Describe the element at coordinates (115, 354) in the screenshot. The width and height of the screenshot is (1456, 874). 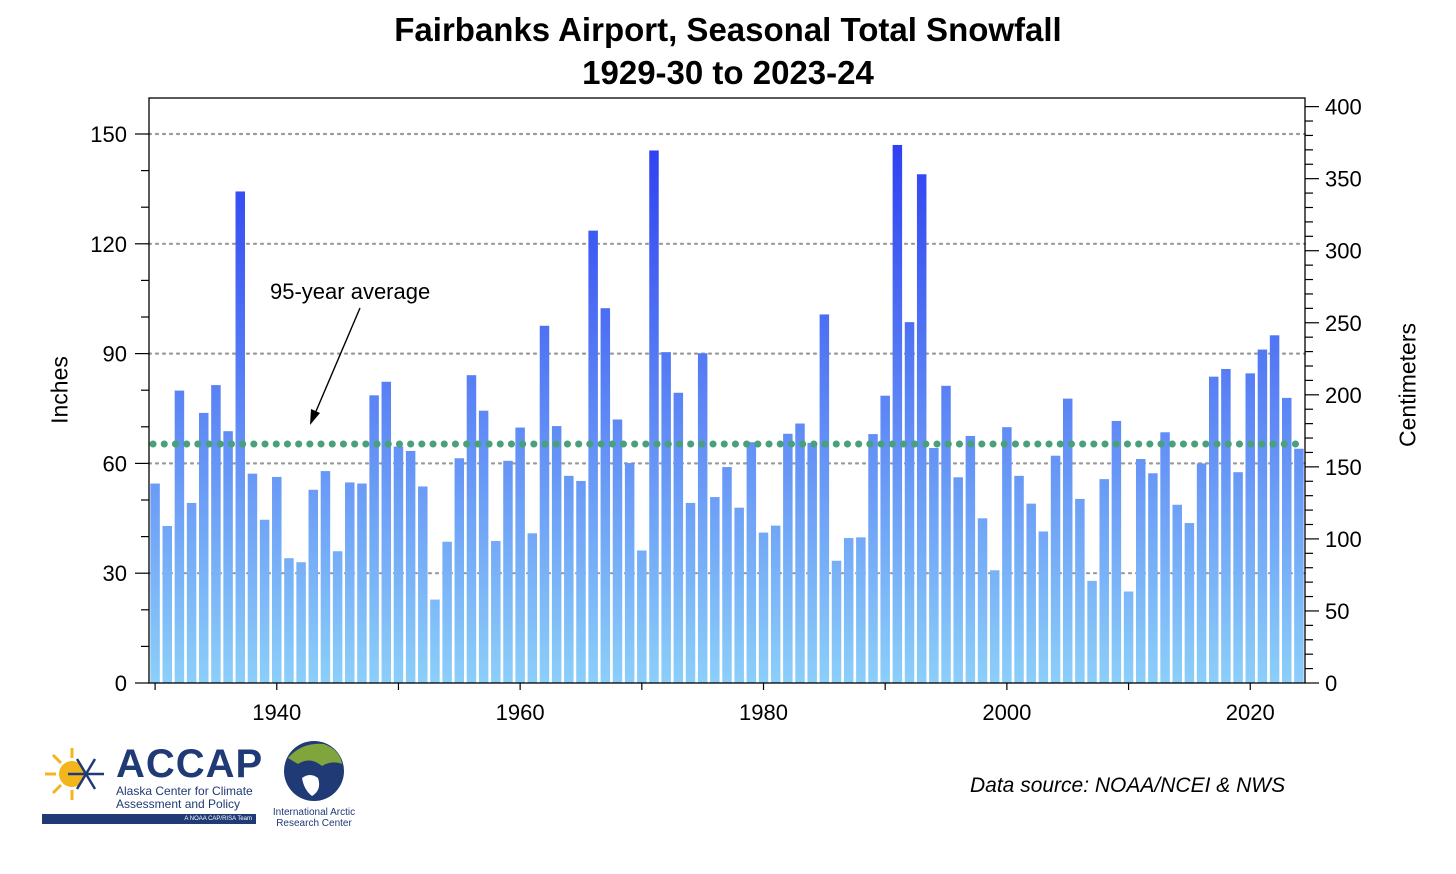
I see `left-tick-label: 90` at that location.